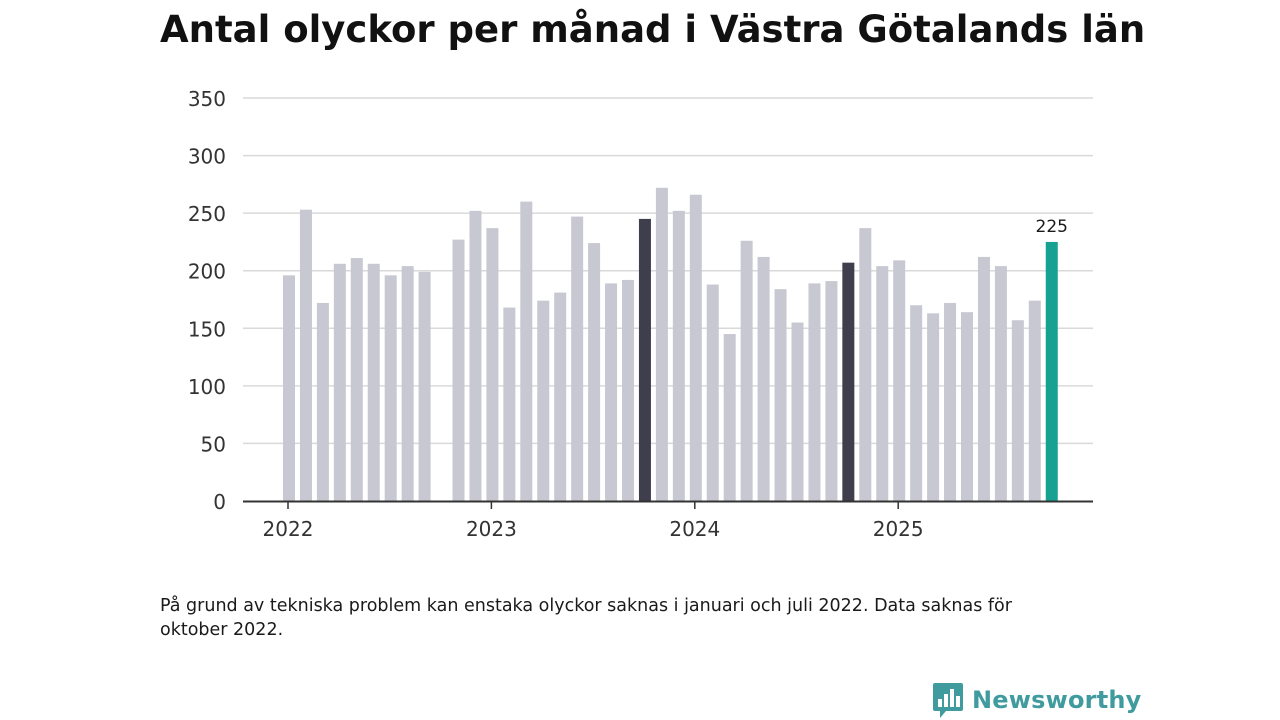  What do you see at coordinates (213, 444) in the screenshot?
I see `y-tick-label: 50` at bounding box center [213, 444].